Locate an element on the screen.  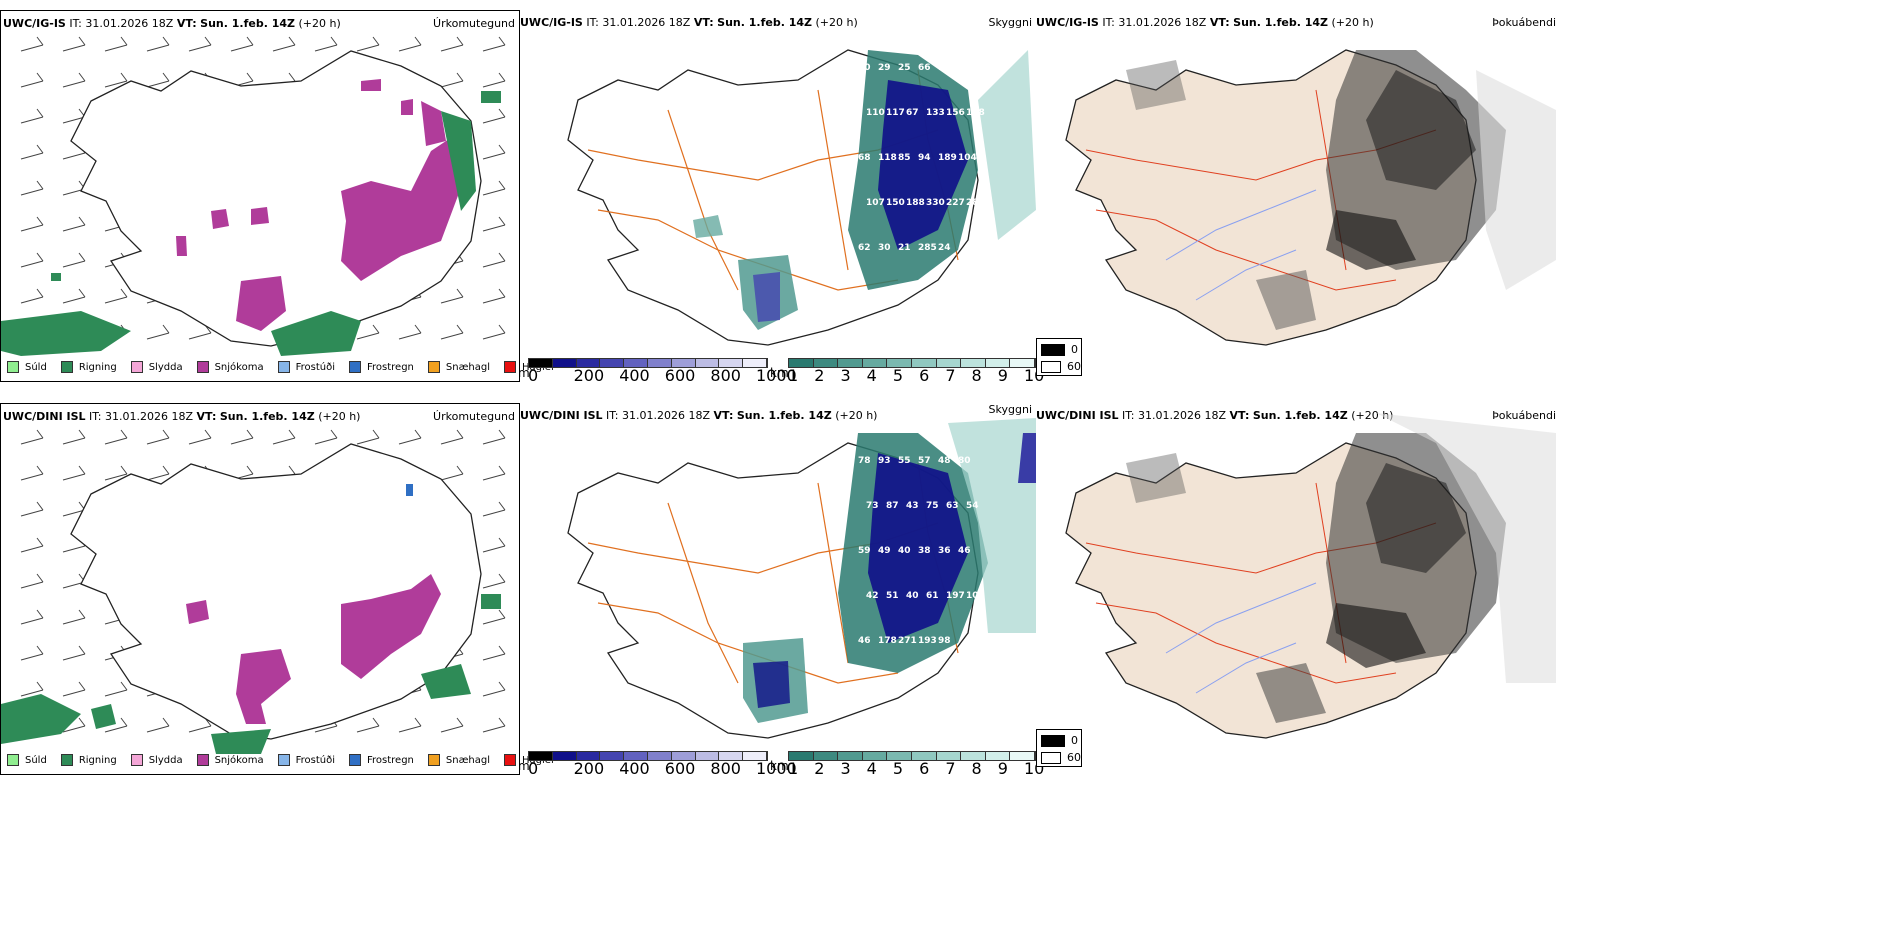
panel-name: Skyggni is located at coordinates (1010, 409).